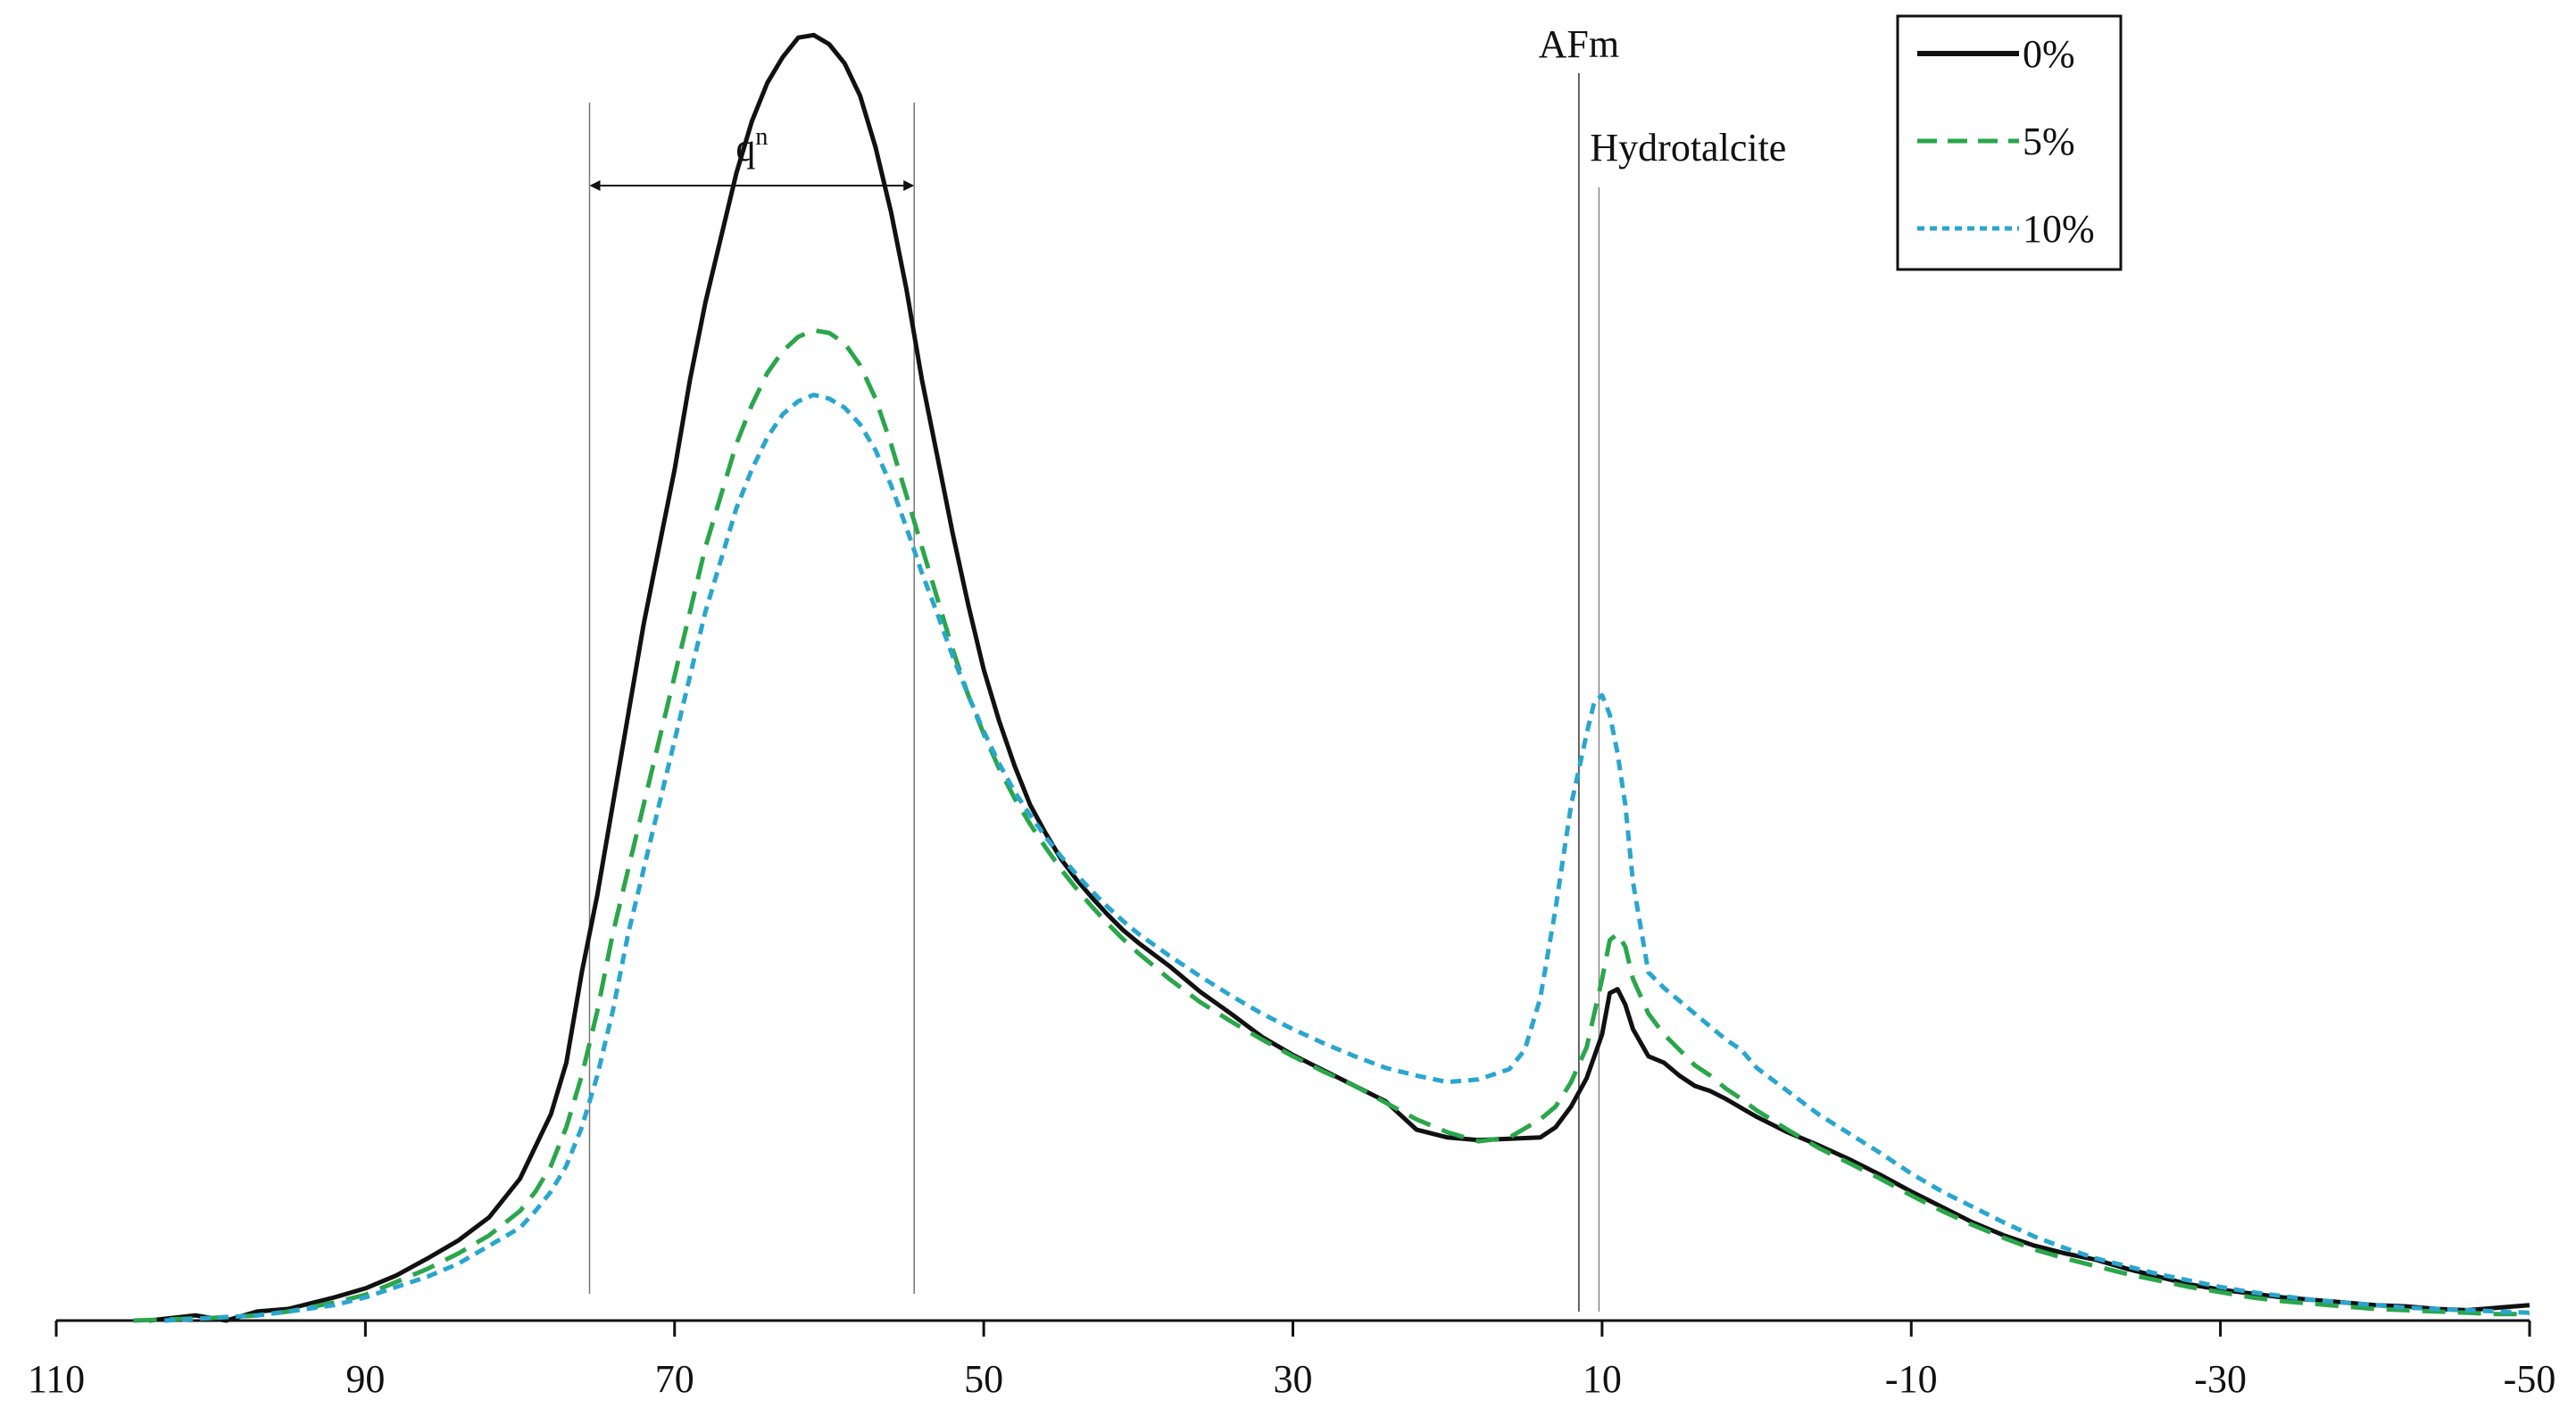  What do you see at coordinates (675, 1379) in the screenshot?
I see `x-tick-label-2: 70` at bounding box center [675, 1379].